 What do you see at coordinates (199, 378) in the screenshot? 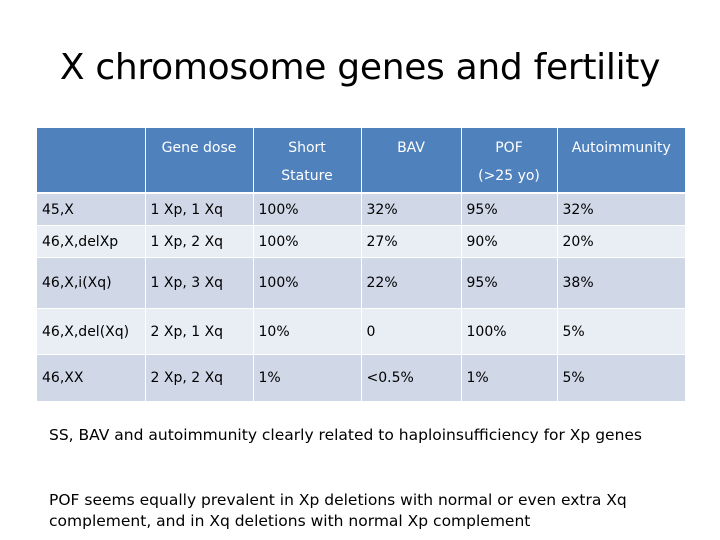
I see `cell-gene-dose: 2 Xp, 2 Xq` at bounding box center [199, 378].